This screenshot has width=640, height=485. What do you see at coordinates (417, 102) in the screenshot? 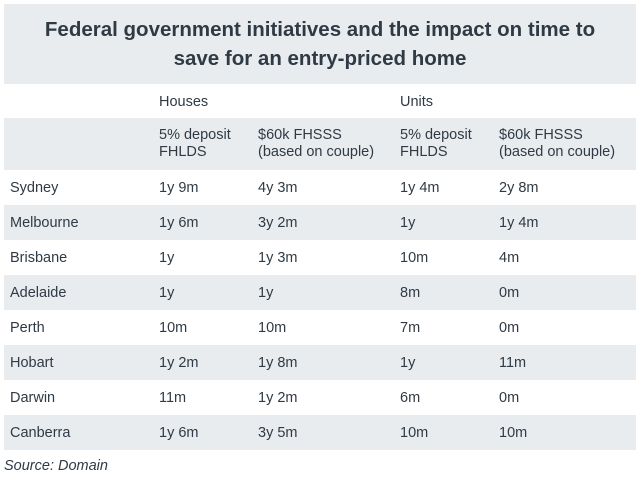
I see `group-header-units: Units` at bounding box center [417, 102].